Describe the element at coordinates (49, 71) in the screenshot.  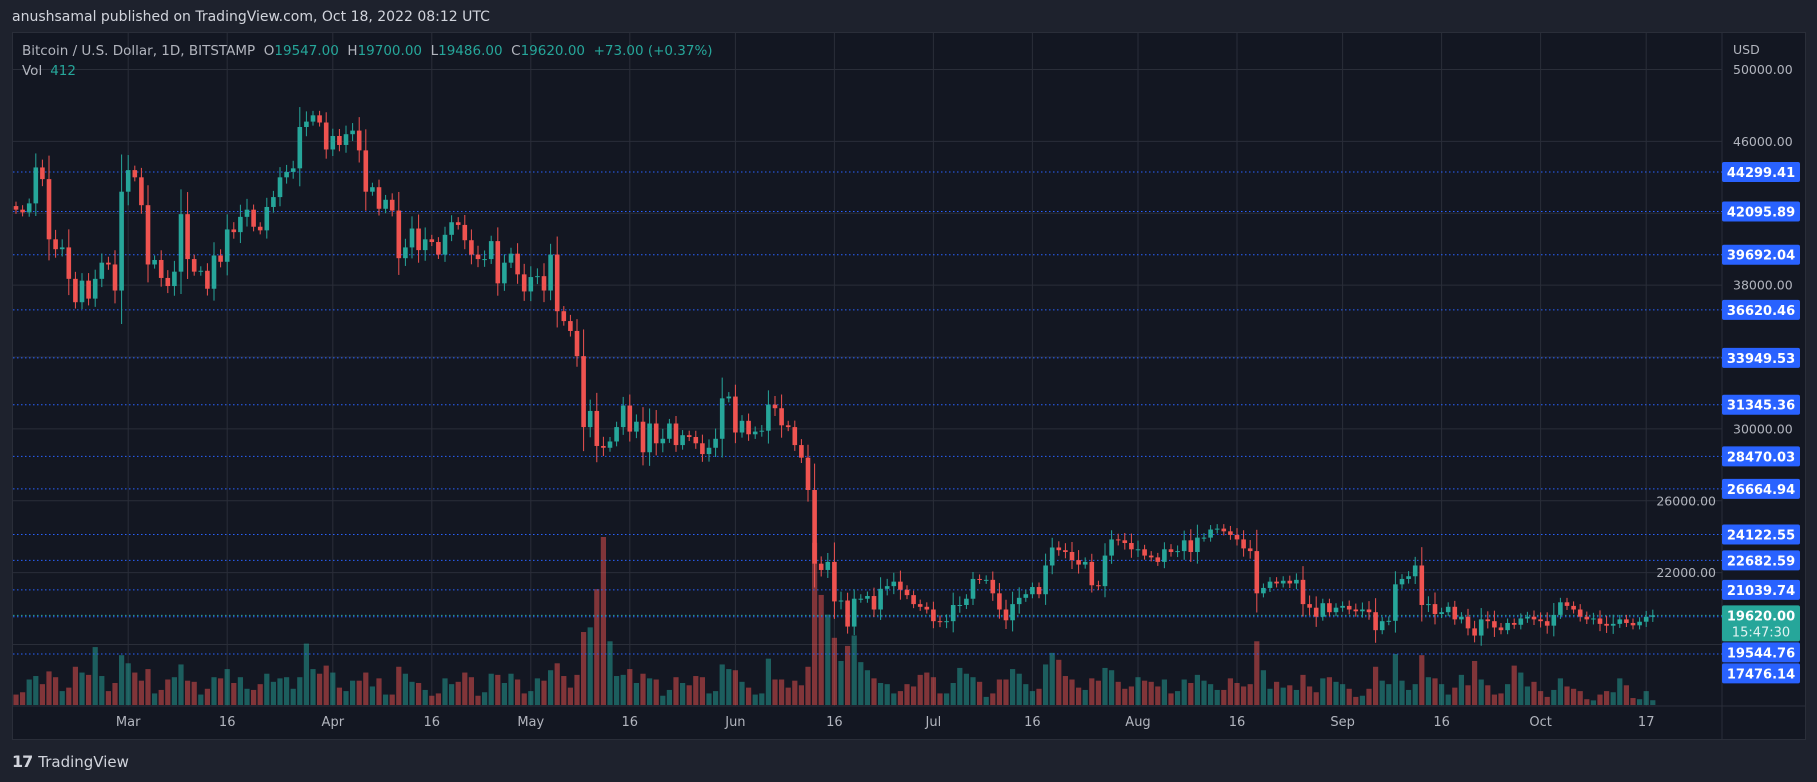
I see `volume-legend: Vol 412` at that location.